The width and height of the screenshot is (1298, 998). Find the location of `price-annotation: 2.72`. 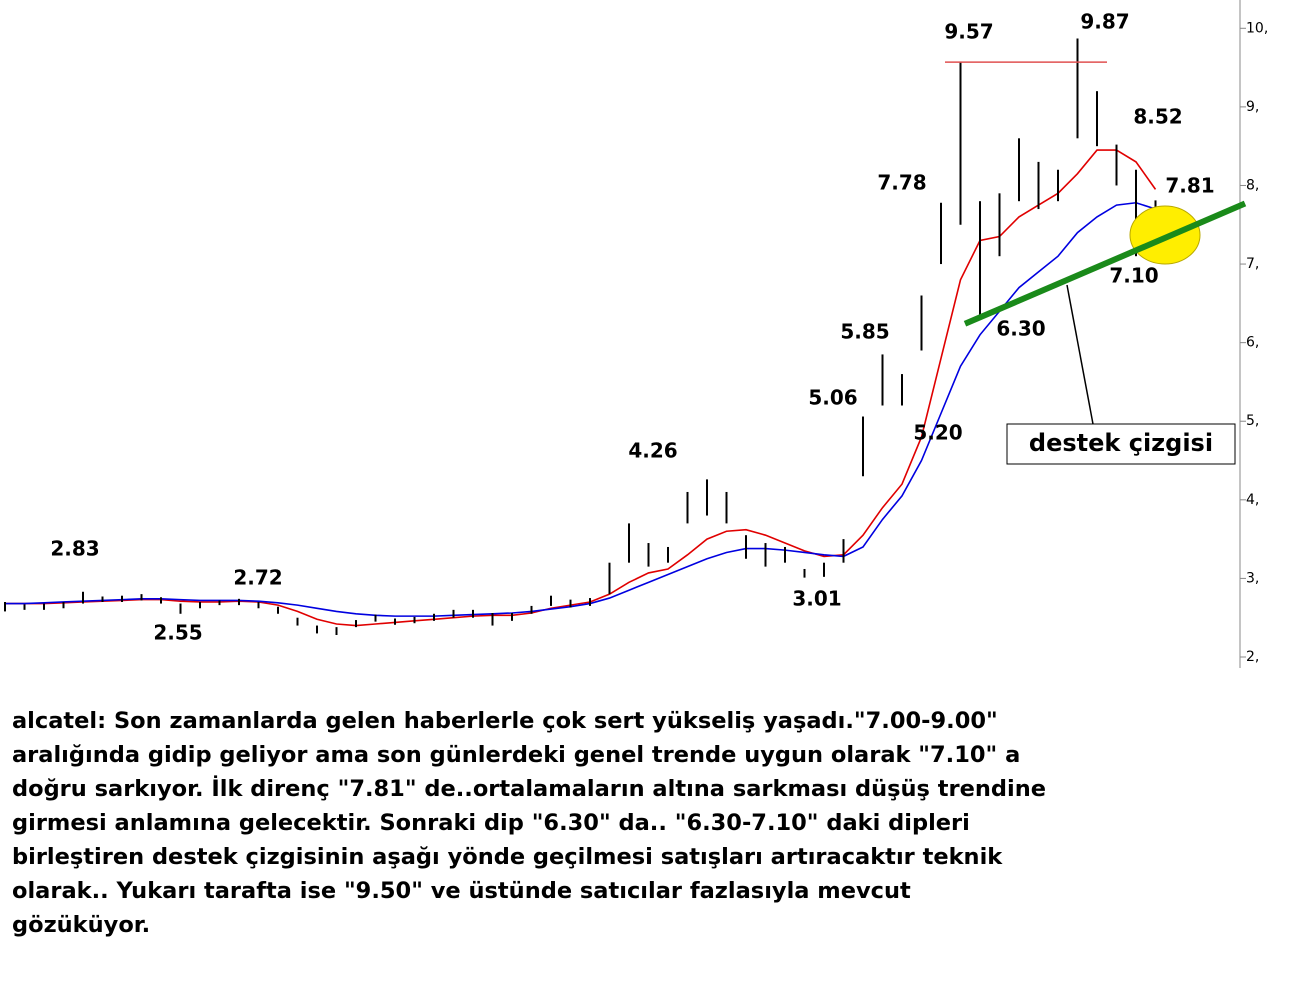

price-annotation: 2.72 is located at coordinates (257, 578).